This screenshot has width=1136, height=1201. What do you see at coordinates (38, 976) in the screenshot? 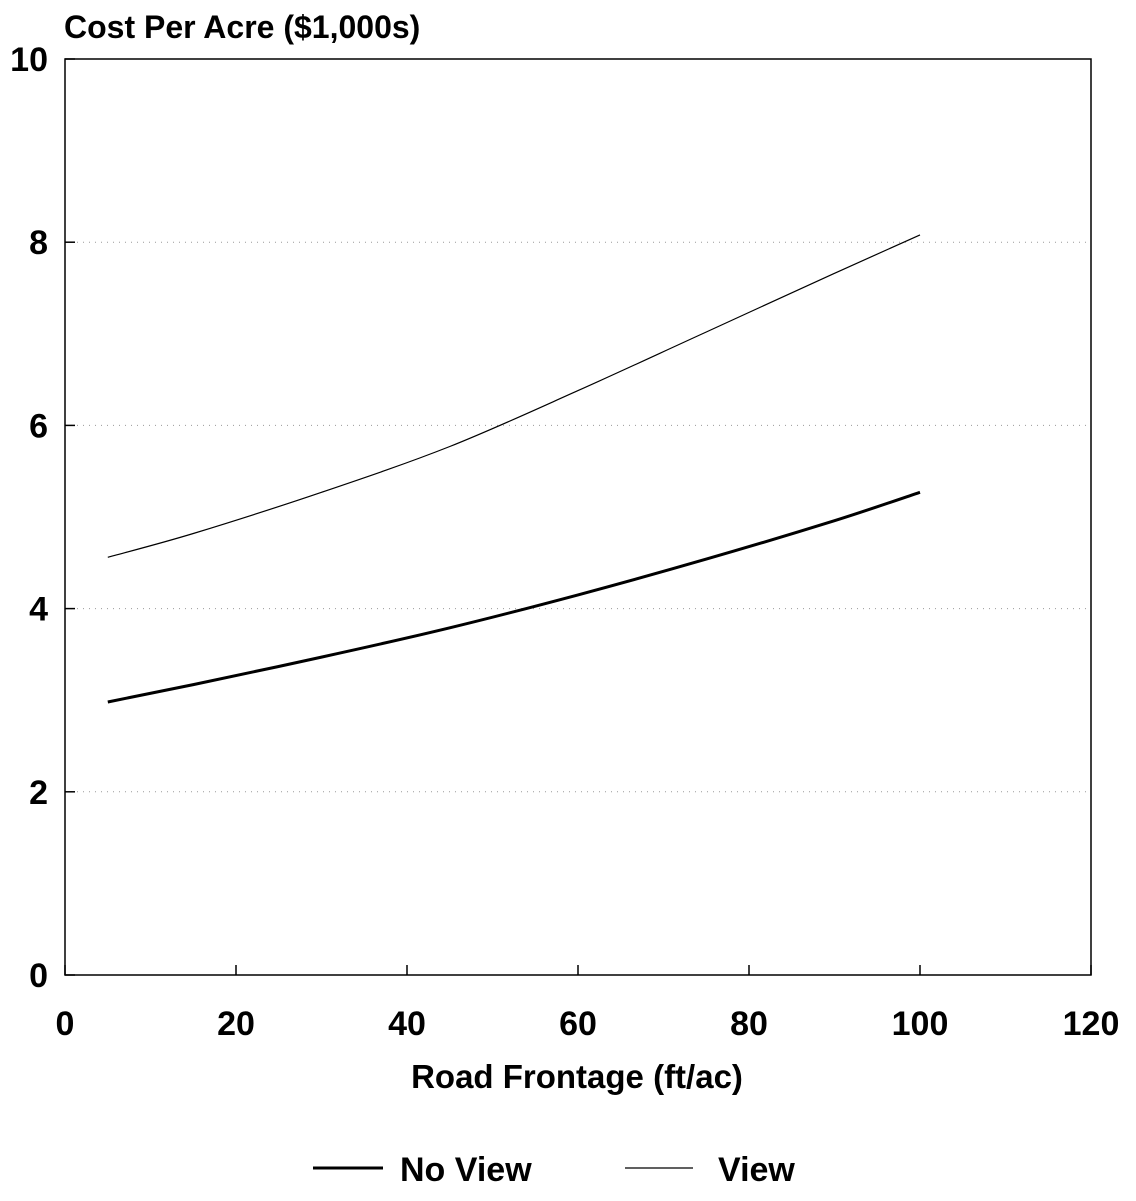
I see `y-tick-label-0: 0` at bounding box center [38, 976].